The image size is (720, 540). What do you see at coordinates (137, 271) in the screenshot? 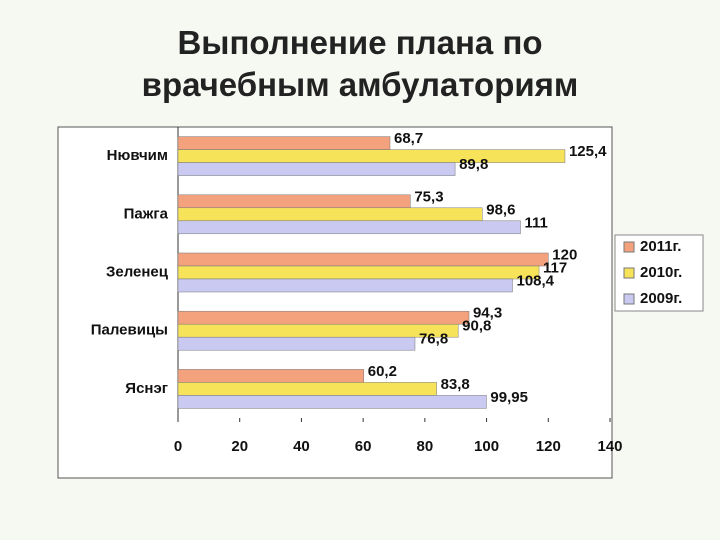
I see `y-tick-label: Зеленец` at bounding box center [137, 271].